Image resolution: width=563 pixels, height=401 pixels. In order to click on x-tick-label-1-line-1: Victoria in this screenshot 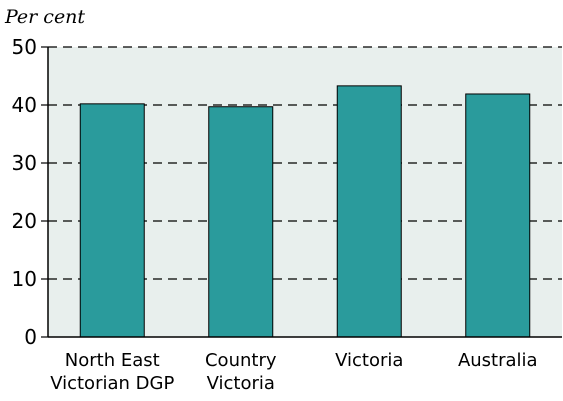, I will do `click(241, 383)`.